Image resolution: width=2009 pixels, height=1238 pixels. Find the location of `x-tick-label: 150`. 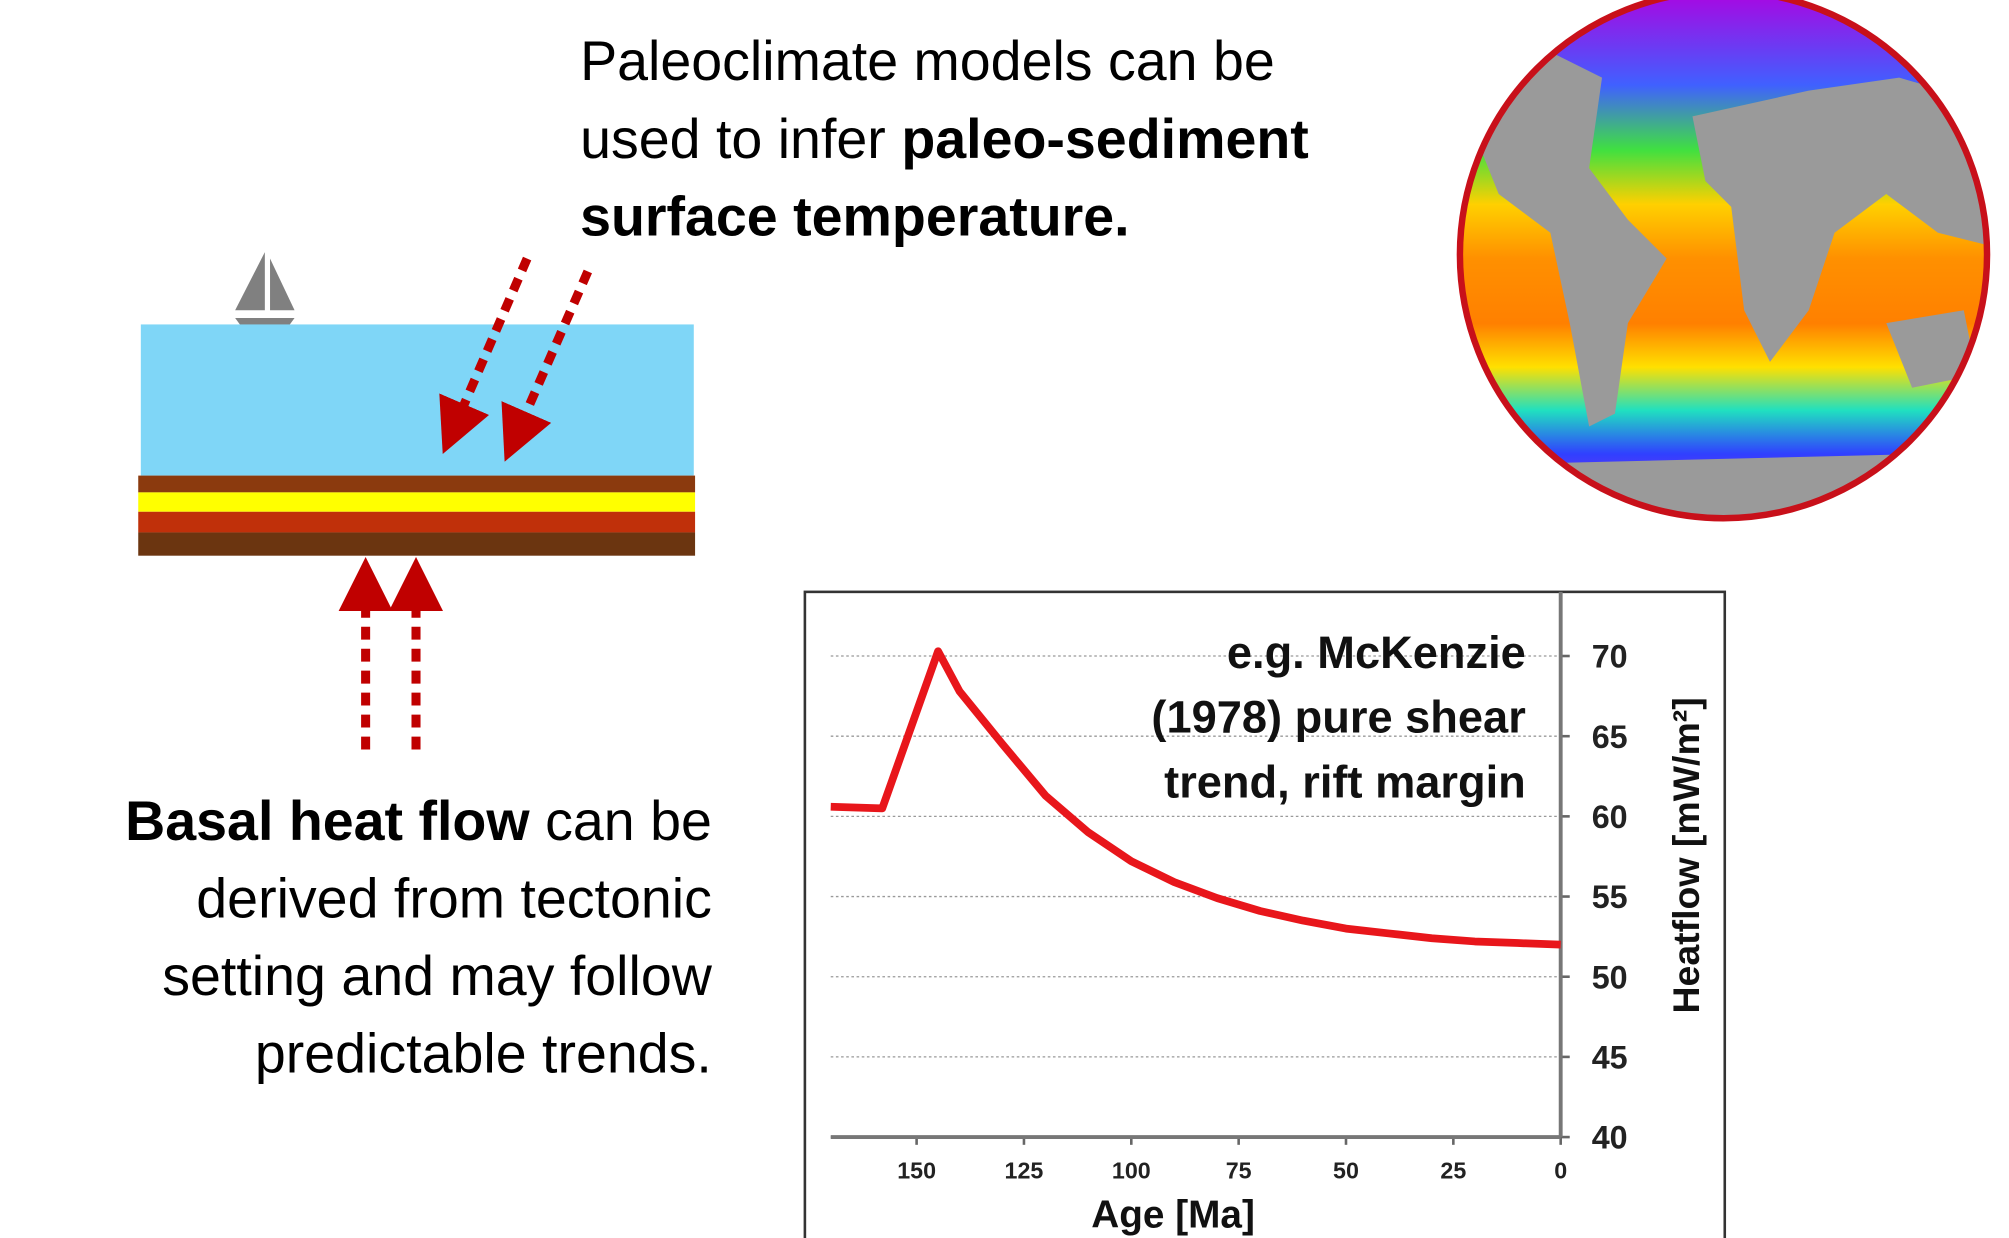

x-tick-label: 150 is located at coordinates (916, 1170).